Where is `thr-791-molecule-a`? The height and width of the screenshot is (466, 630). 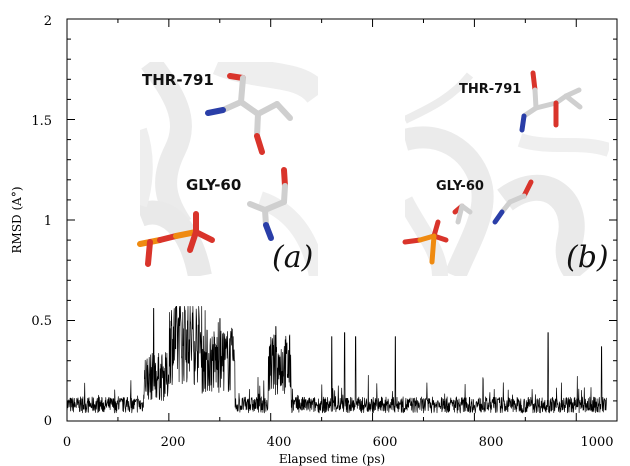
thr-791-molecule-a is located at coordinates (249, 114).